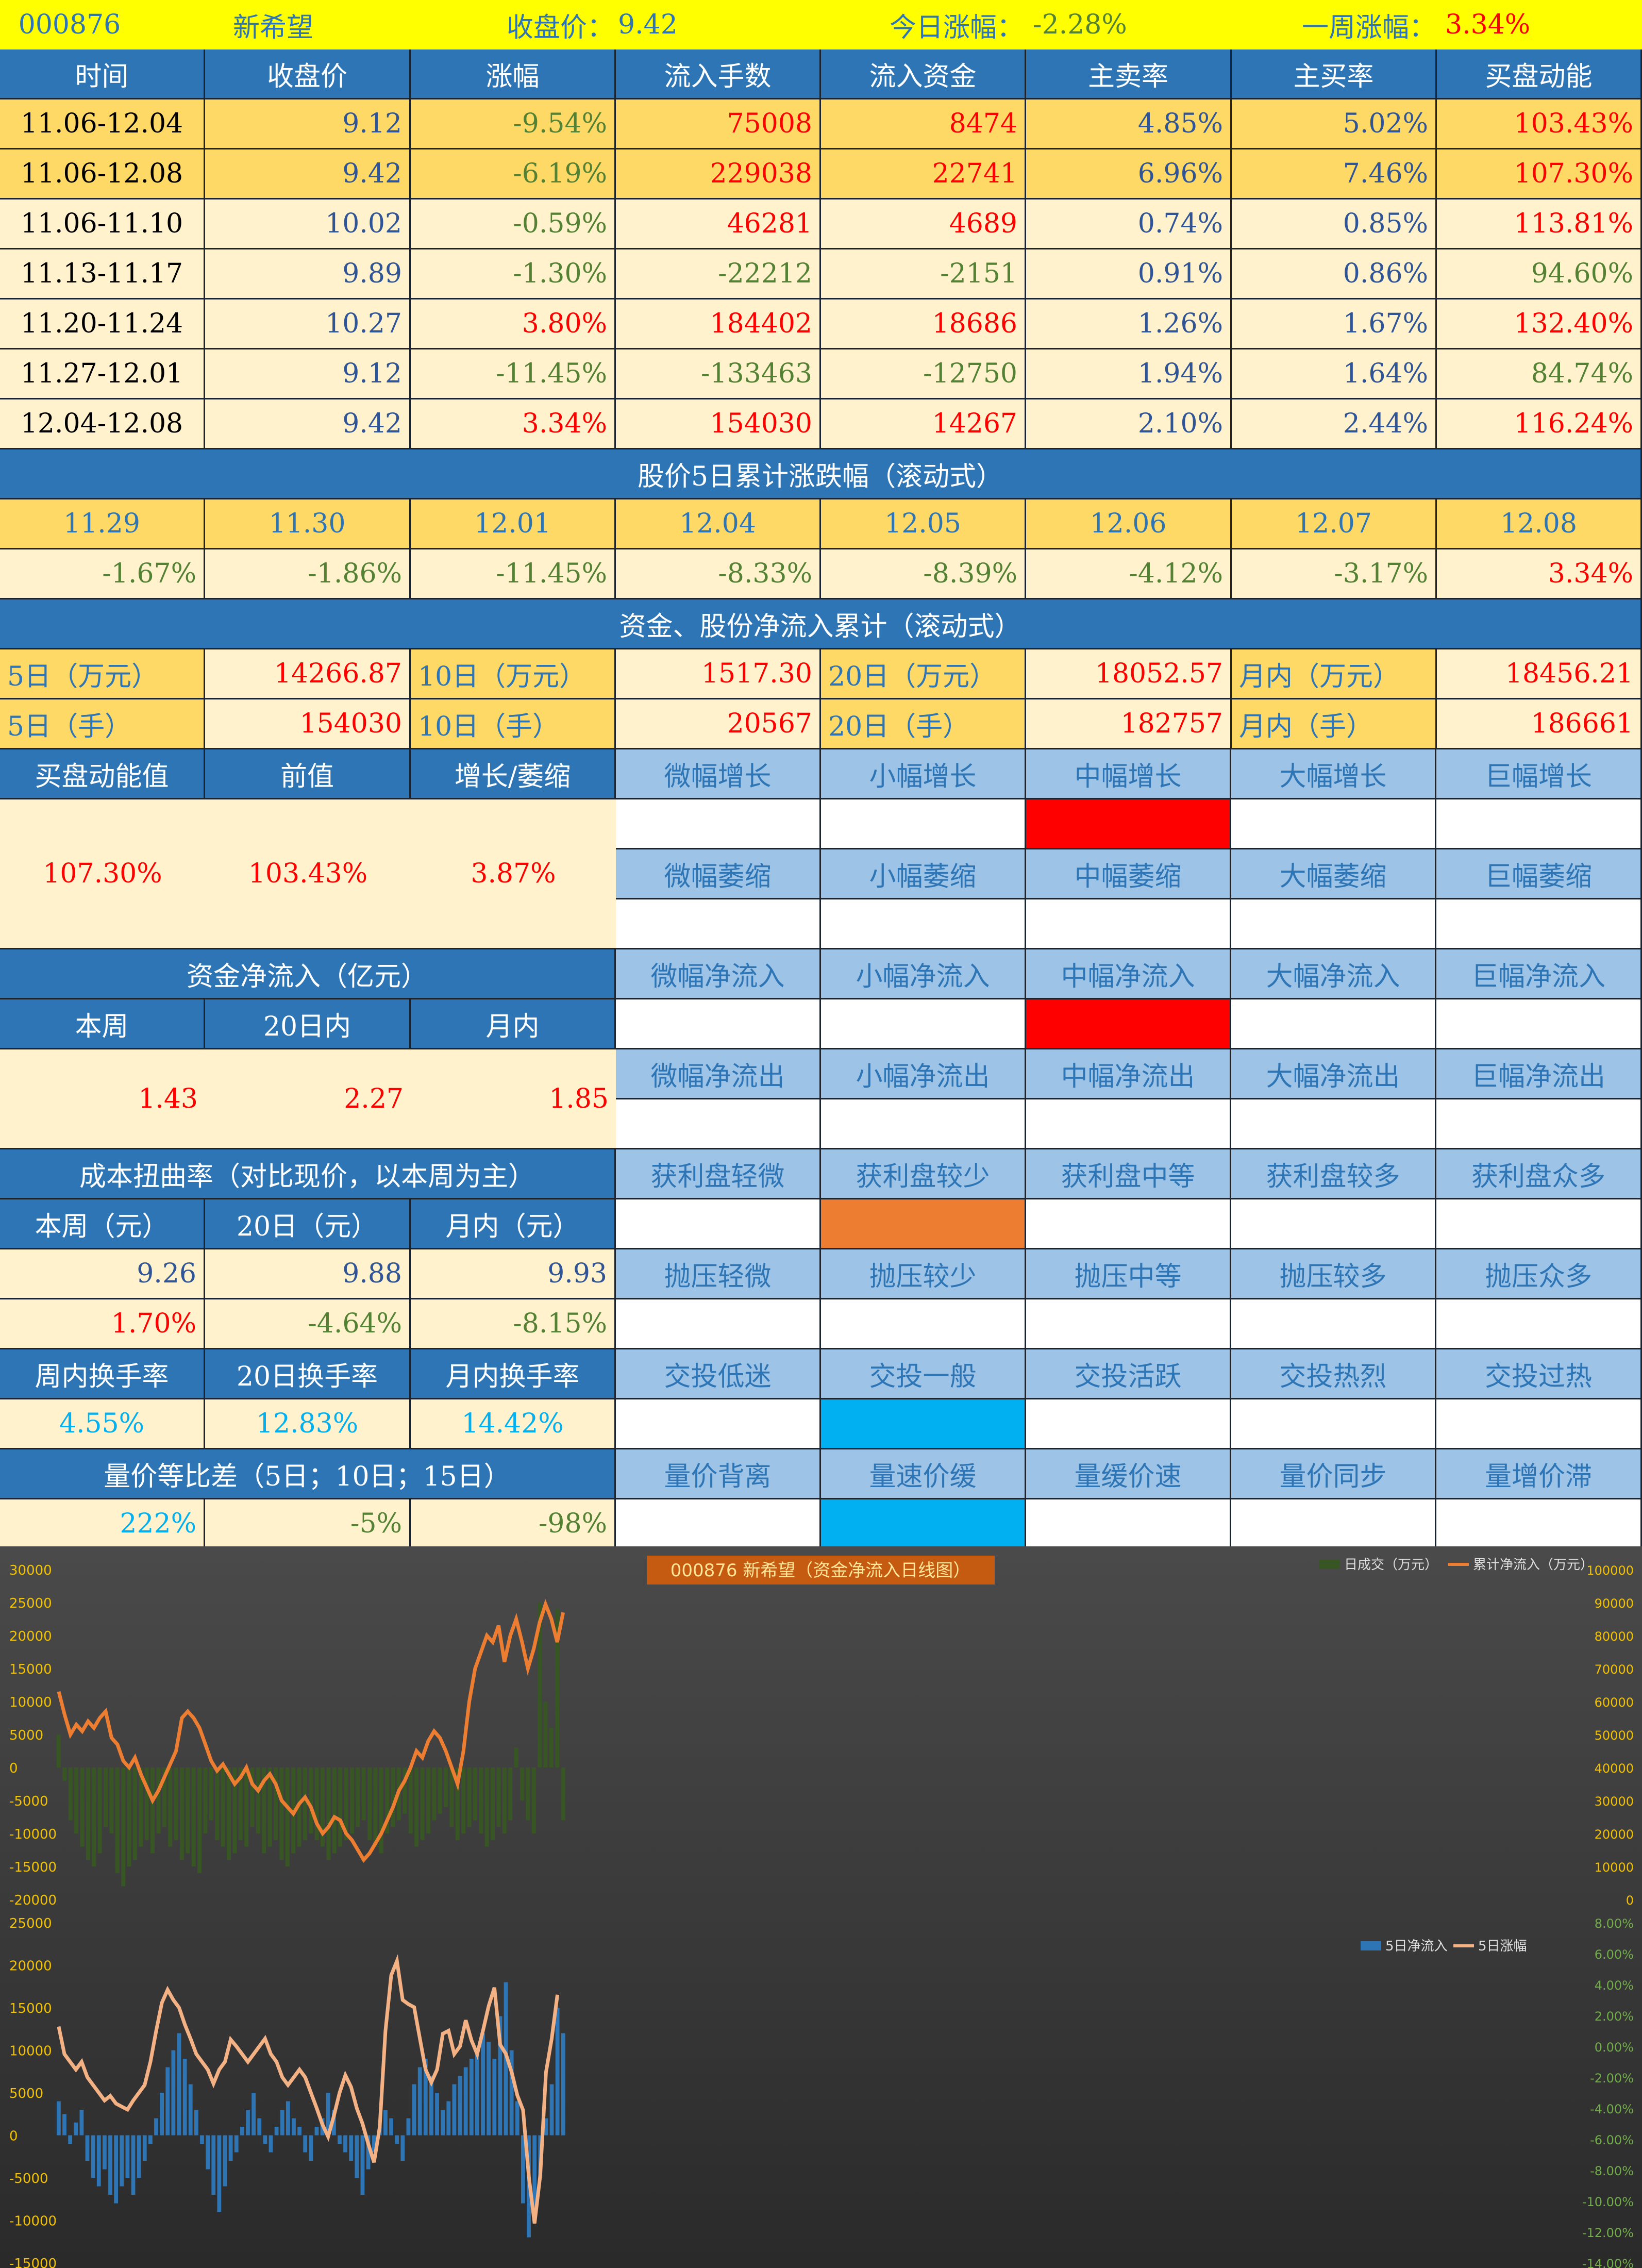  I want to click on rolling5-dates: 11.29 11.30 12.01 12.04 12.05 12.06 12.07 12.08, so click(821, 524).